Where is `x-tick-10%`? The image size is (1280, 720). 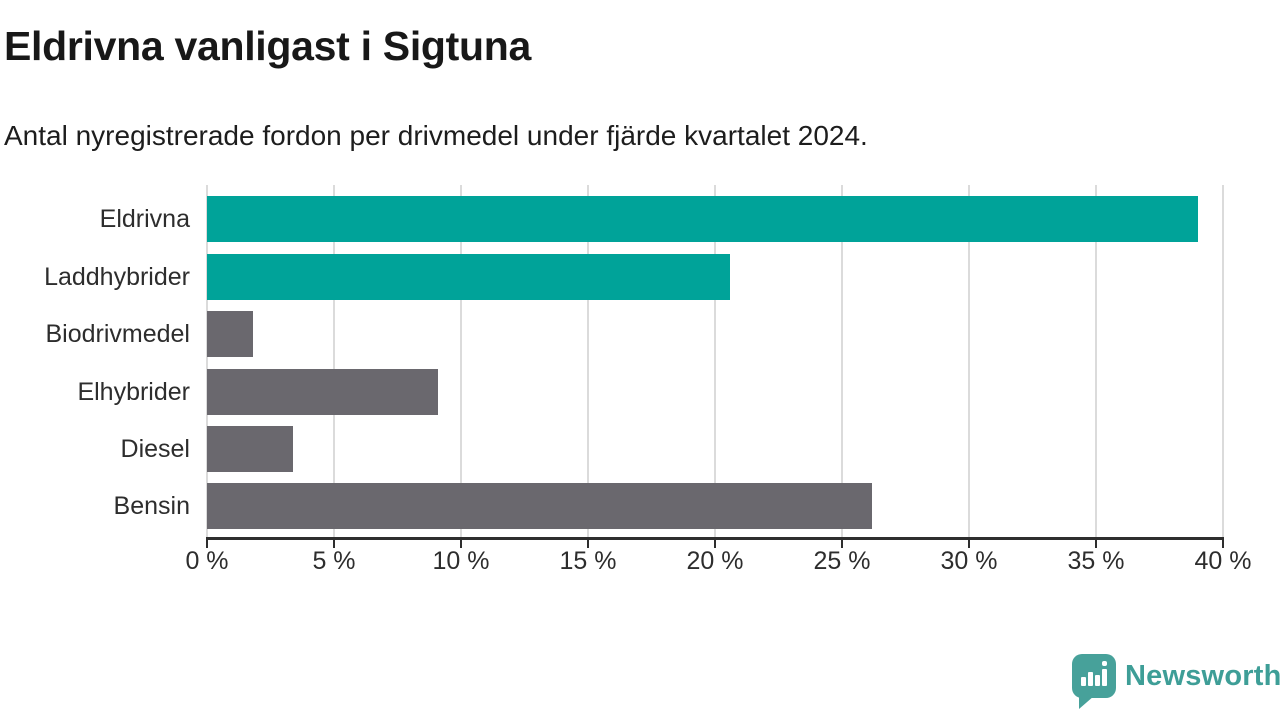 x-tick-10% is located at coordinates (461, 544).